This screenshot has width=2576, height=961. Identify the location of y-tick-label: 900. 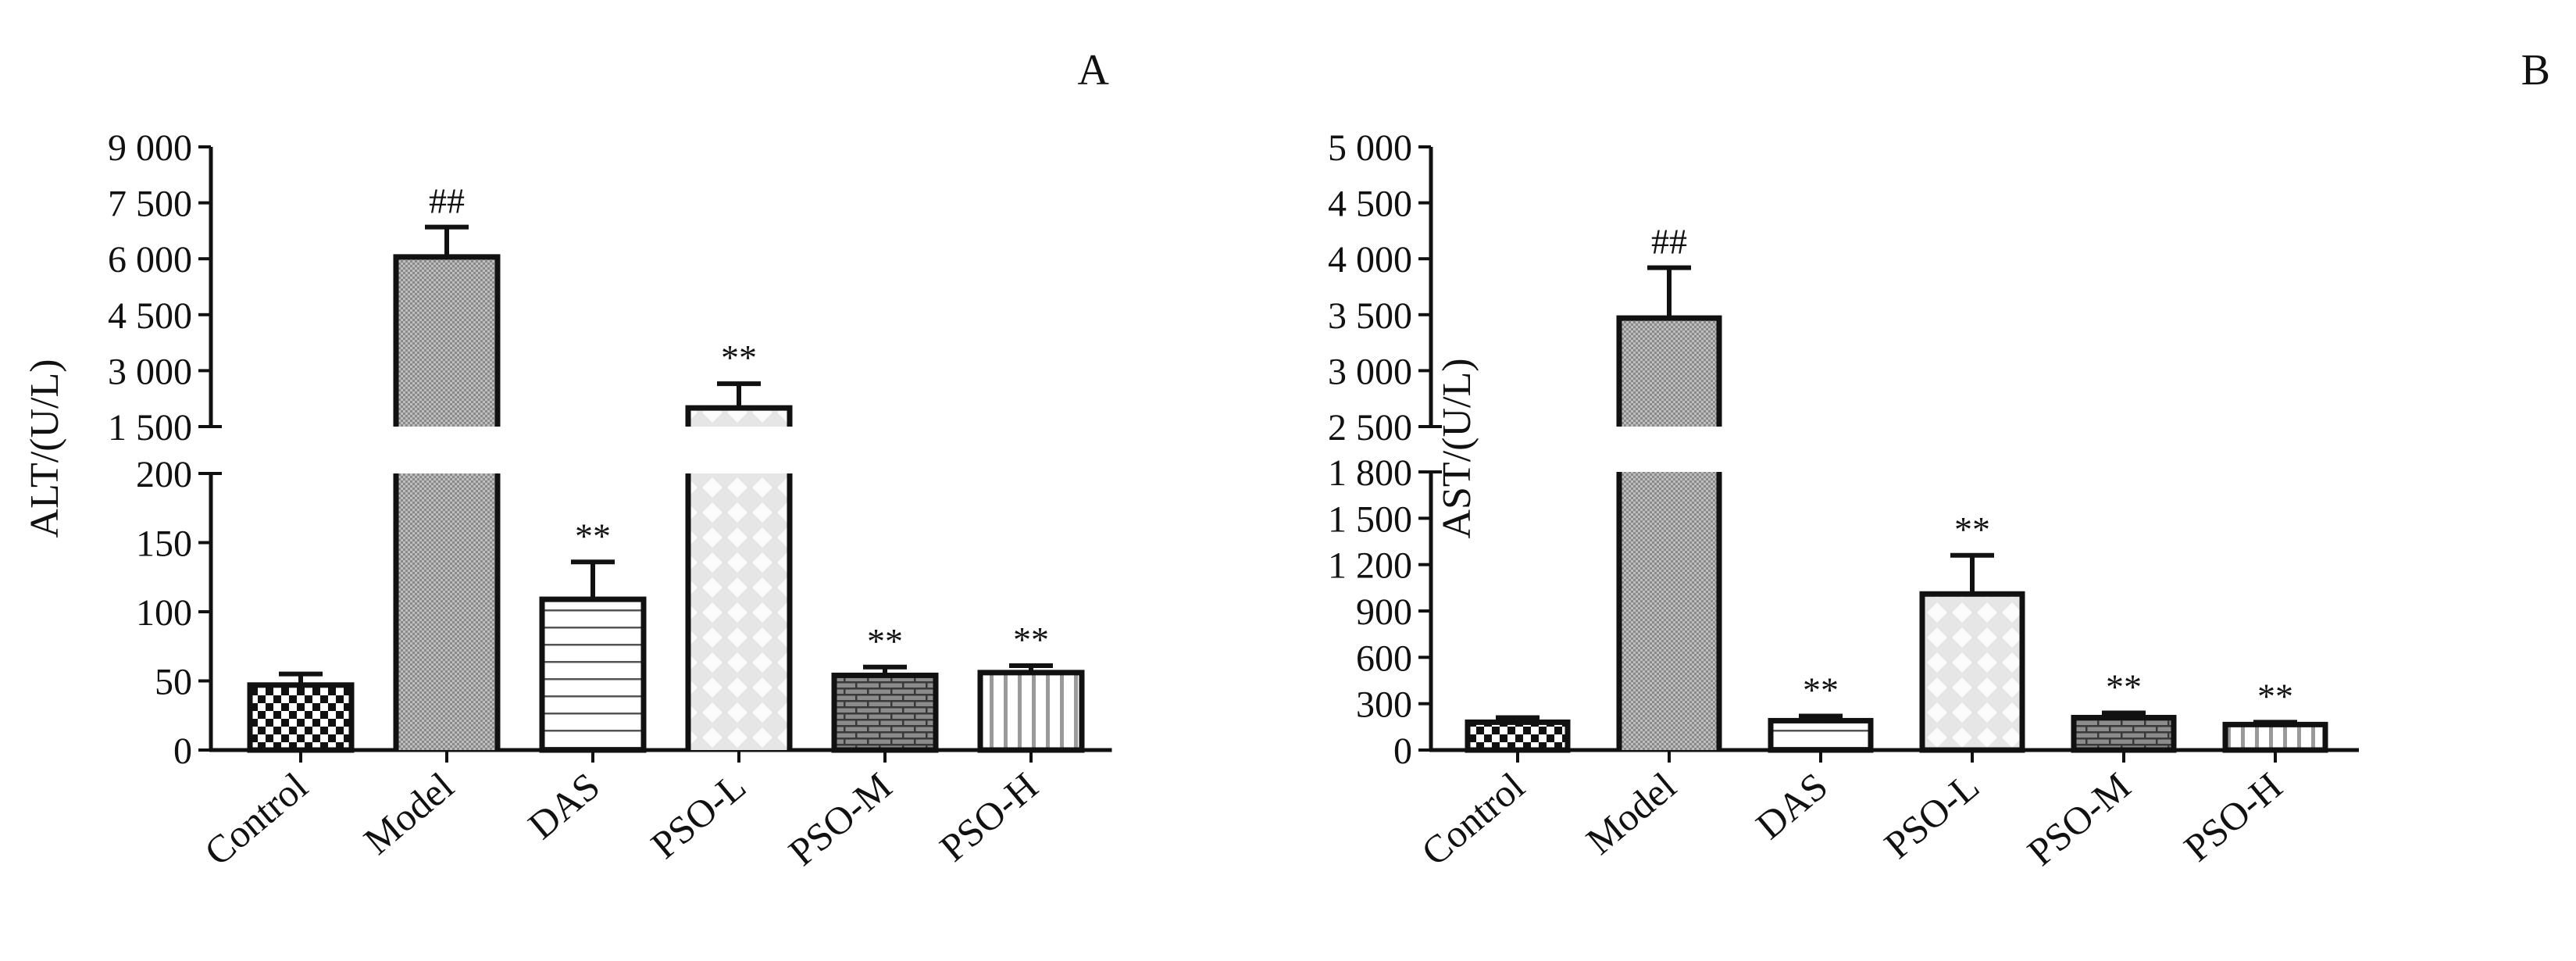
(1384, 612).